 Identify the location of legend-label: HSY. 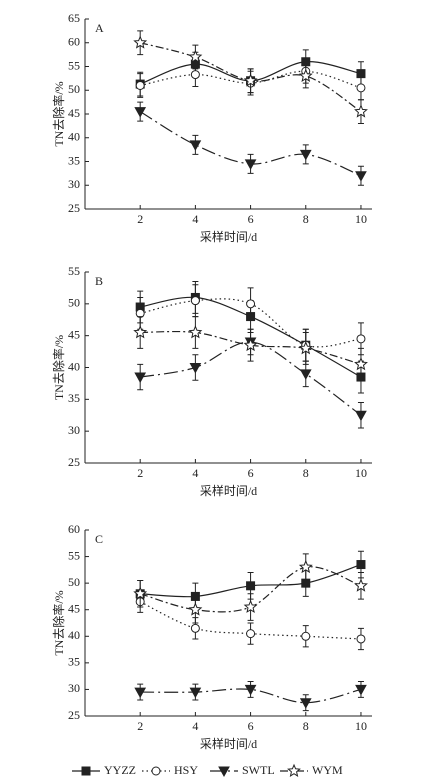
(186, 770).